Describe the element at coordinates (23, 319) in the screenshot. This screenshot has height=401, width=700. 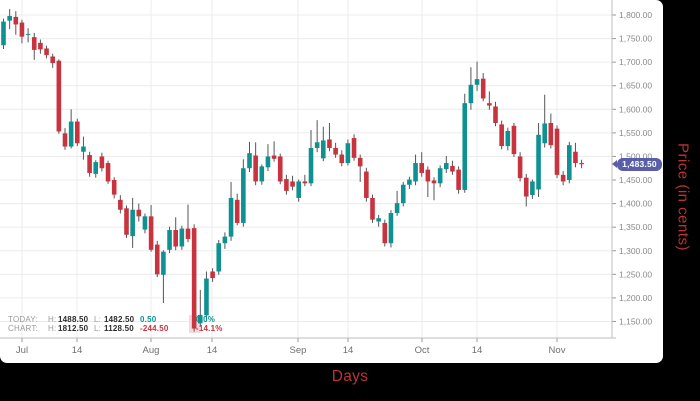
I see `today-label: TODAY:` at that location.